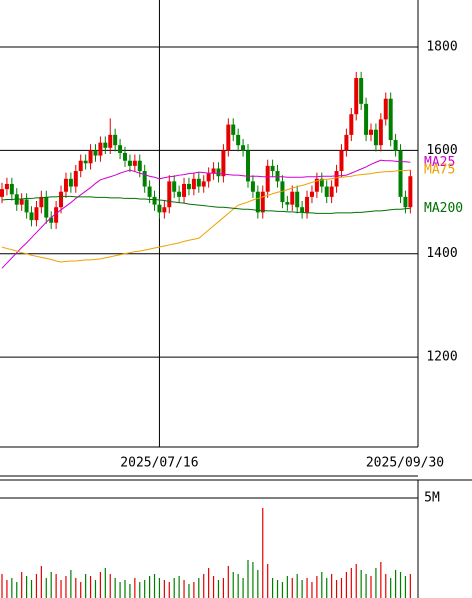 This screenshot has height=598, width=472. Describe the element at coordinates (439, 170) in the screenshot. I see `legend-label: MA75` at that location.